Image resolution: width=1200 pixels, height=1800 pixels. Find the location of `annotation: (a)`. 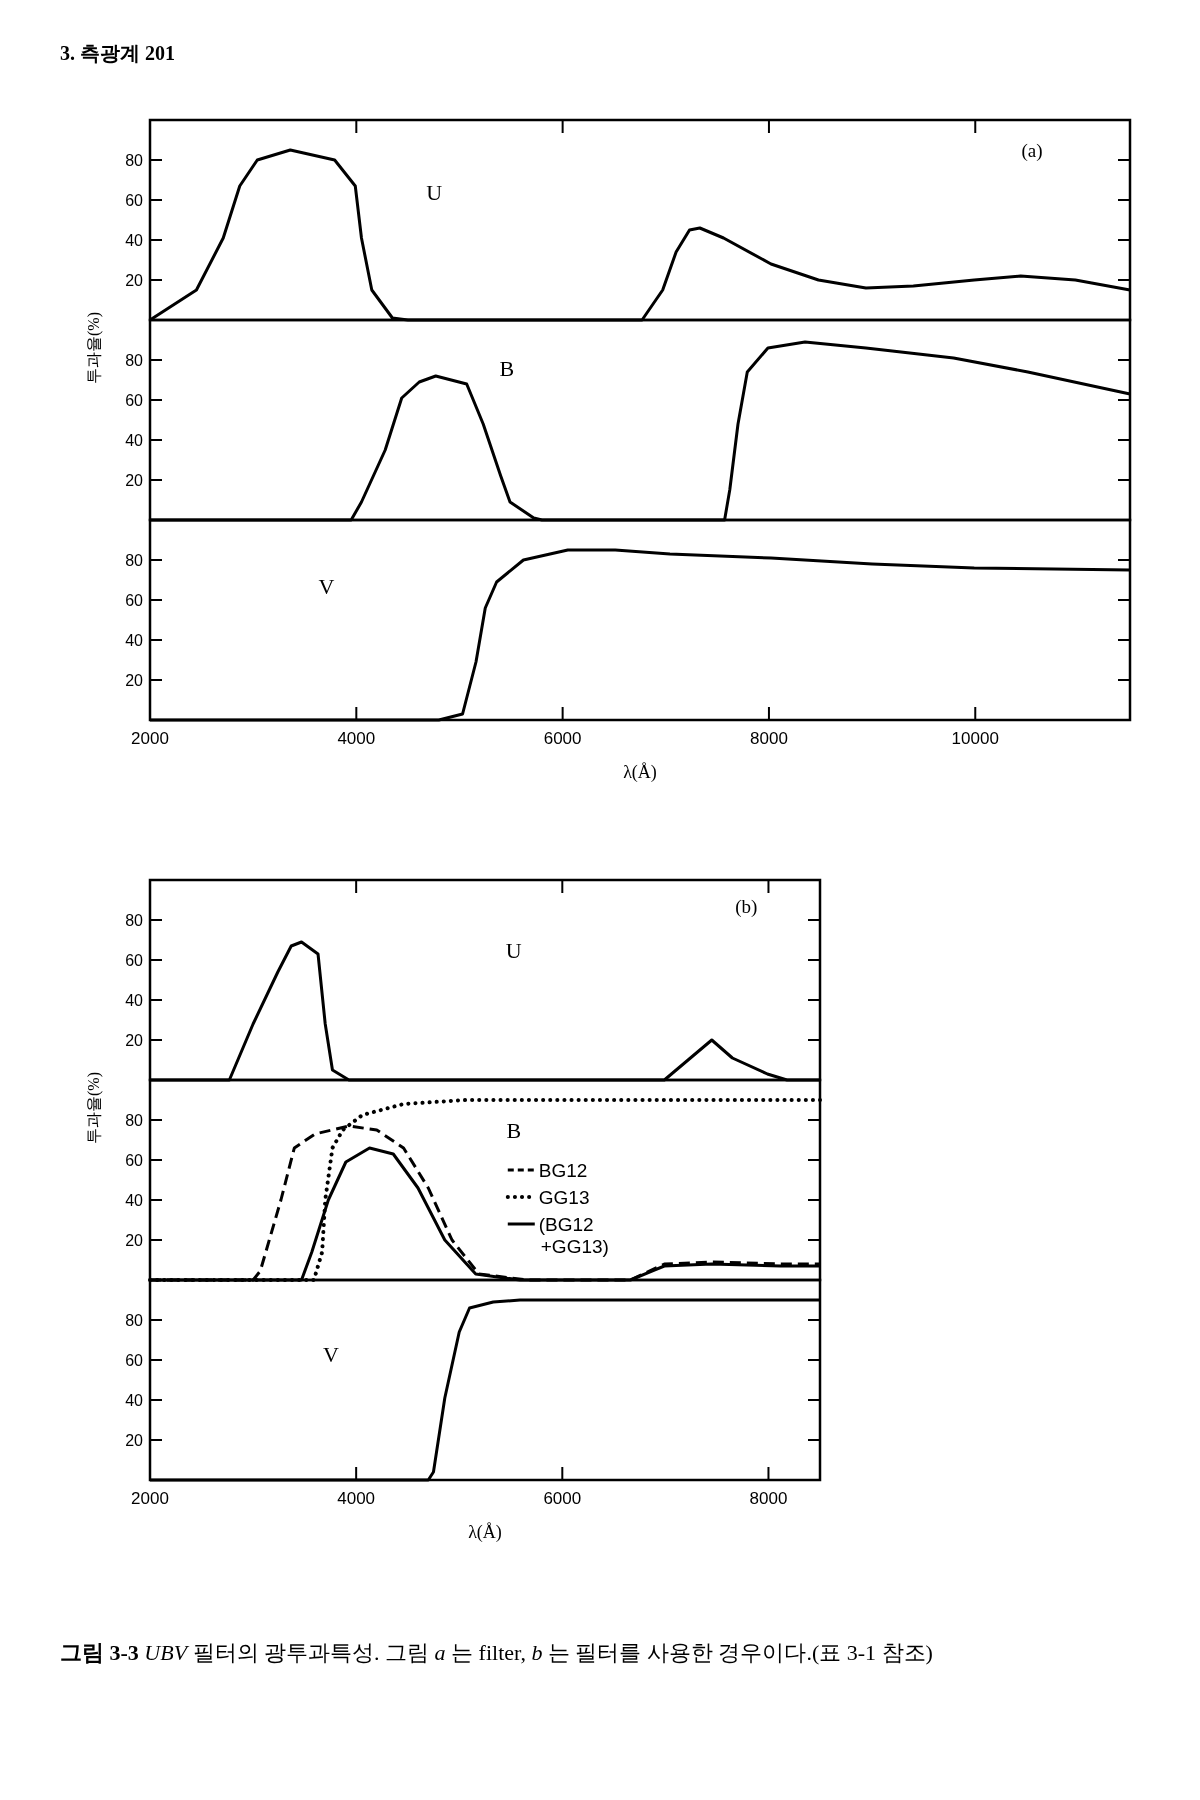

annotation: (a) is located at coordinates (1032, 151).